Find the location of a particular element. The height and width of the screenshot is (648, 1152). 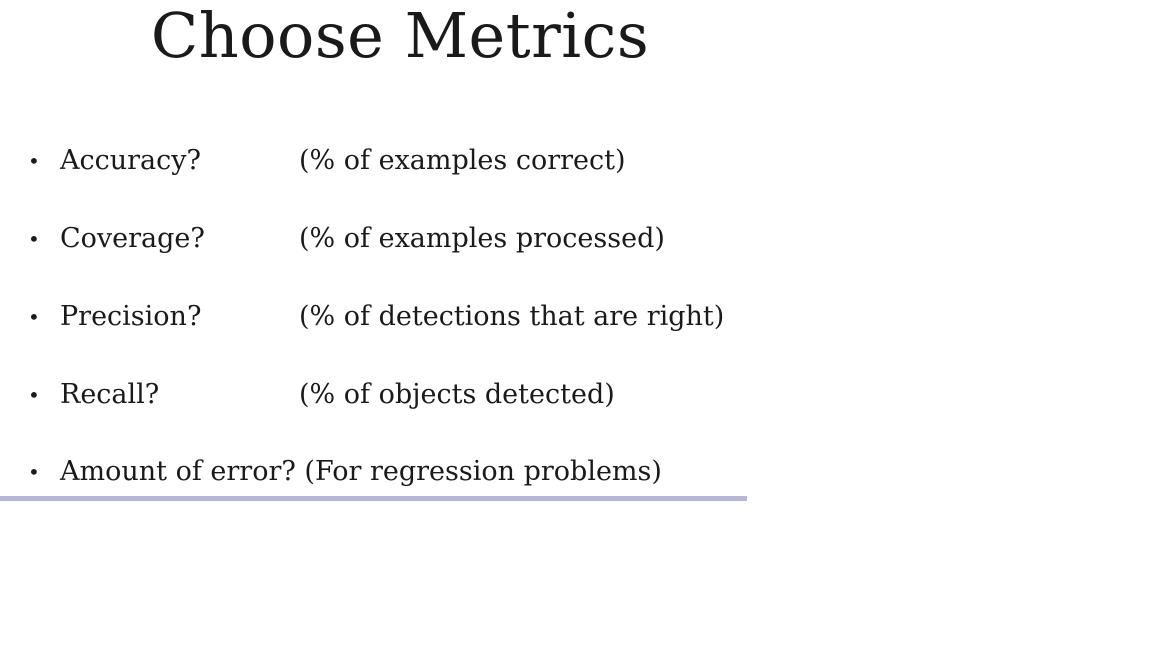

metric-term: Amount of error? is located at coordinates (178, 471).